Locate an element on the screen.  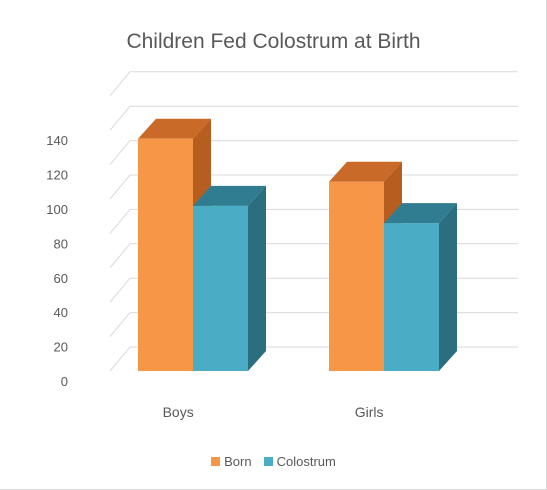
legend-item-born: Born is located at coordinates (231, 461).